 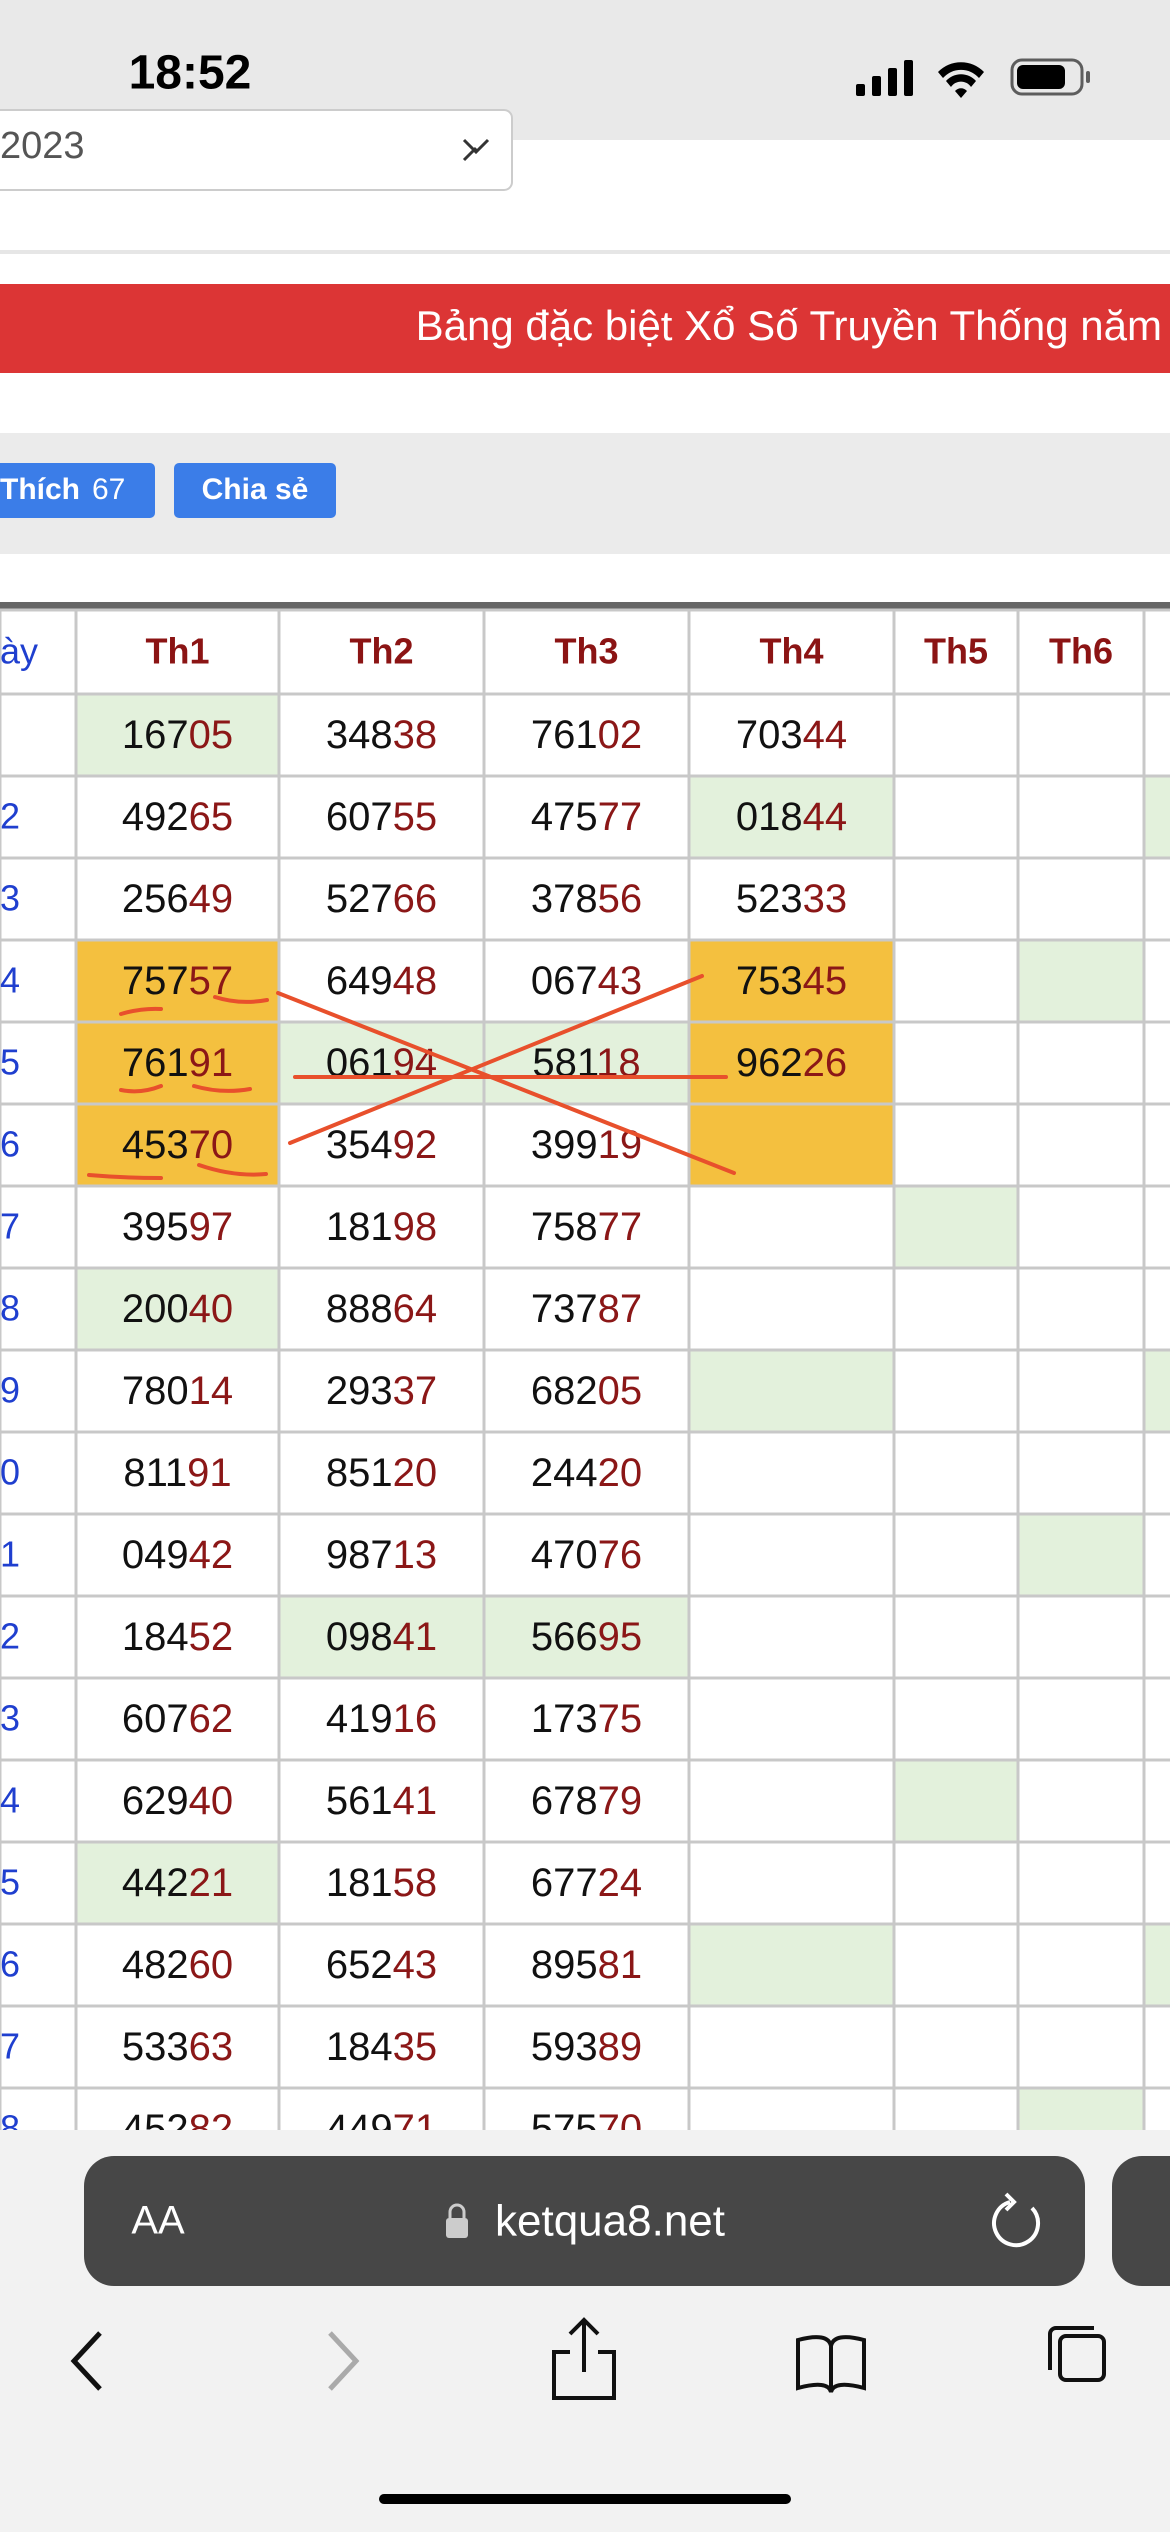 I want to click on text-size-button: AA, so click(x=158, y=2221).